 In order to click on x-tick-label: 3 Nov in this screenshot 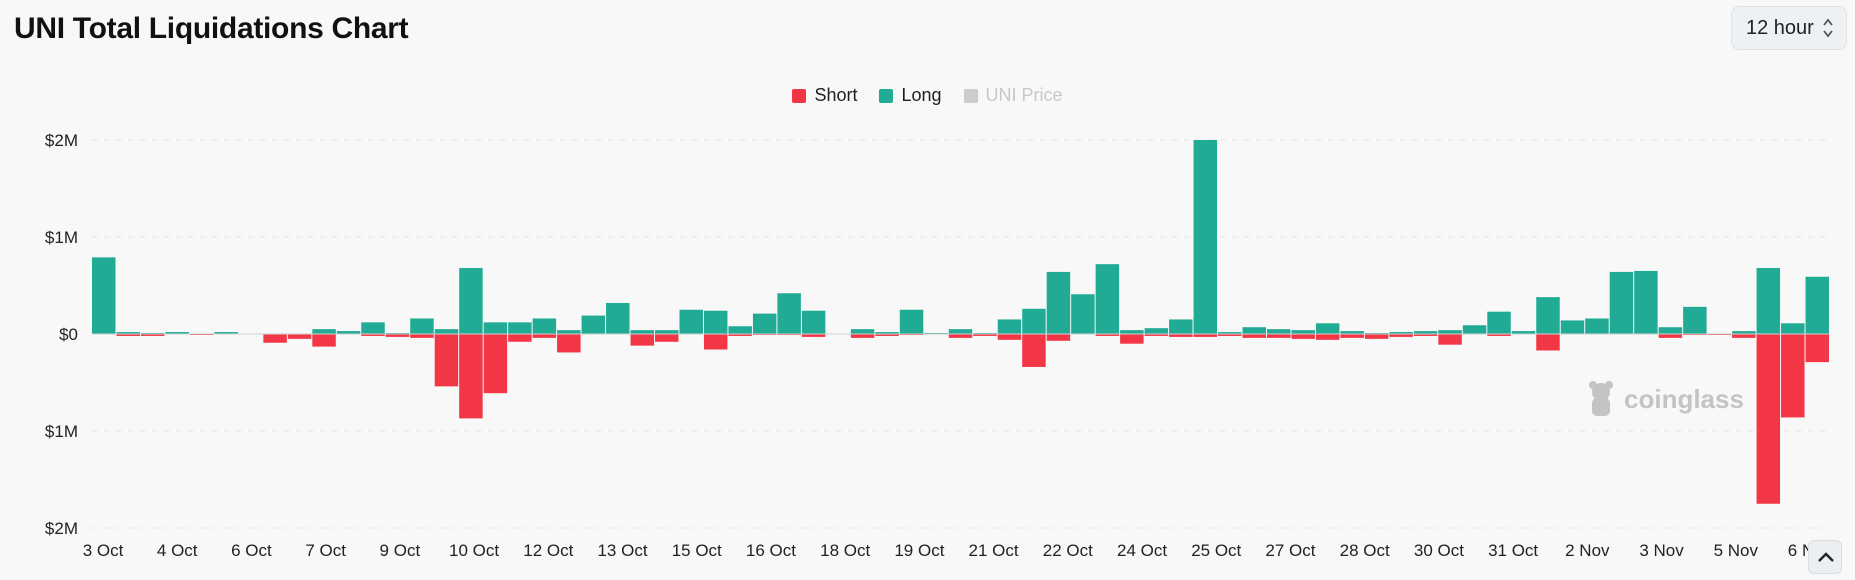, I will do `click(1661, 550)`.